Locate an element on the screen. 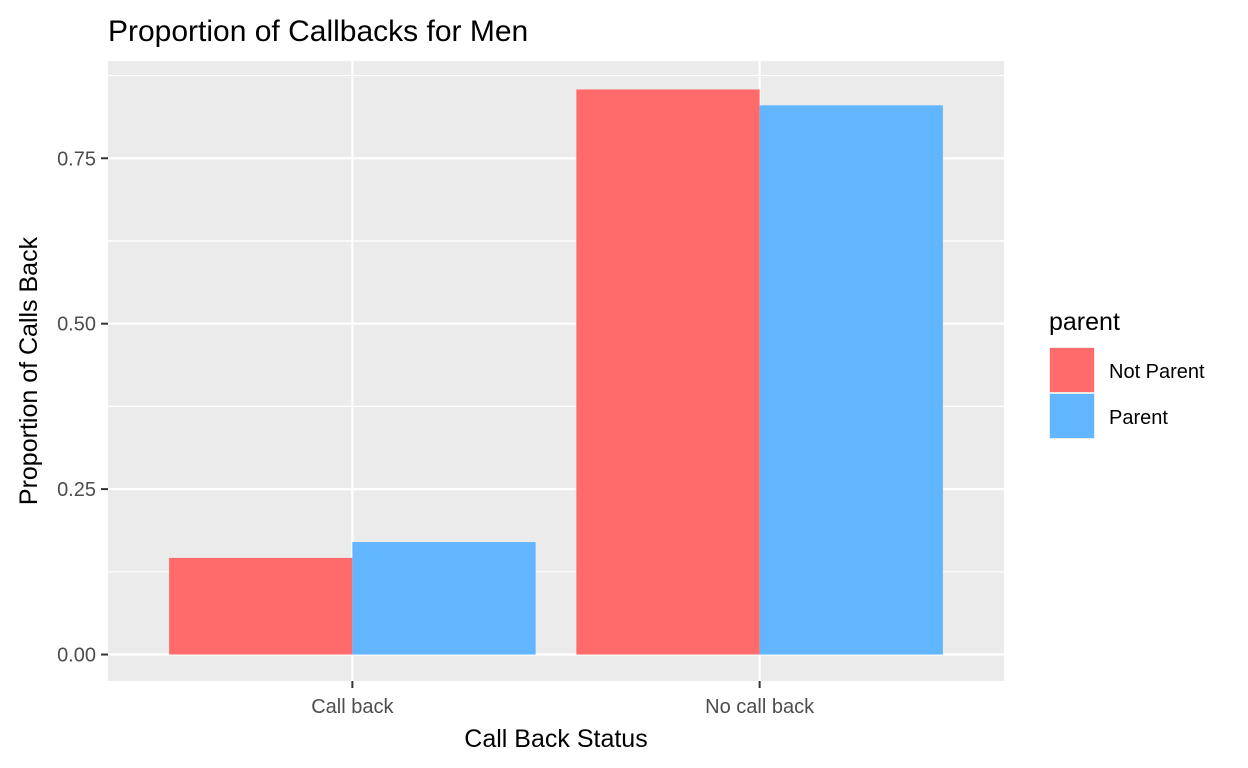 The width and height of the screenshot is (1248, 768). x-axis: Call back No call back is located at coordinates (563, 699).